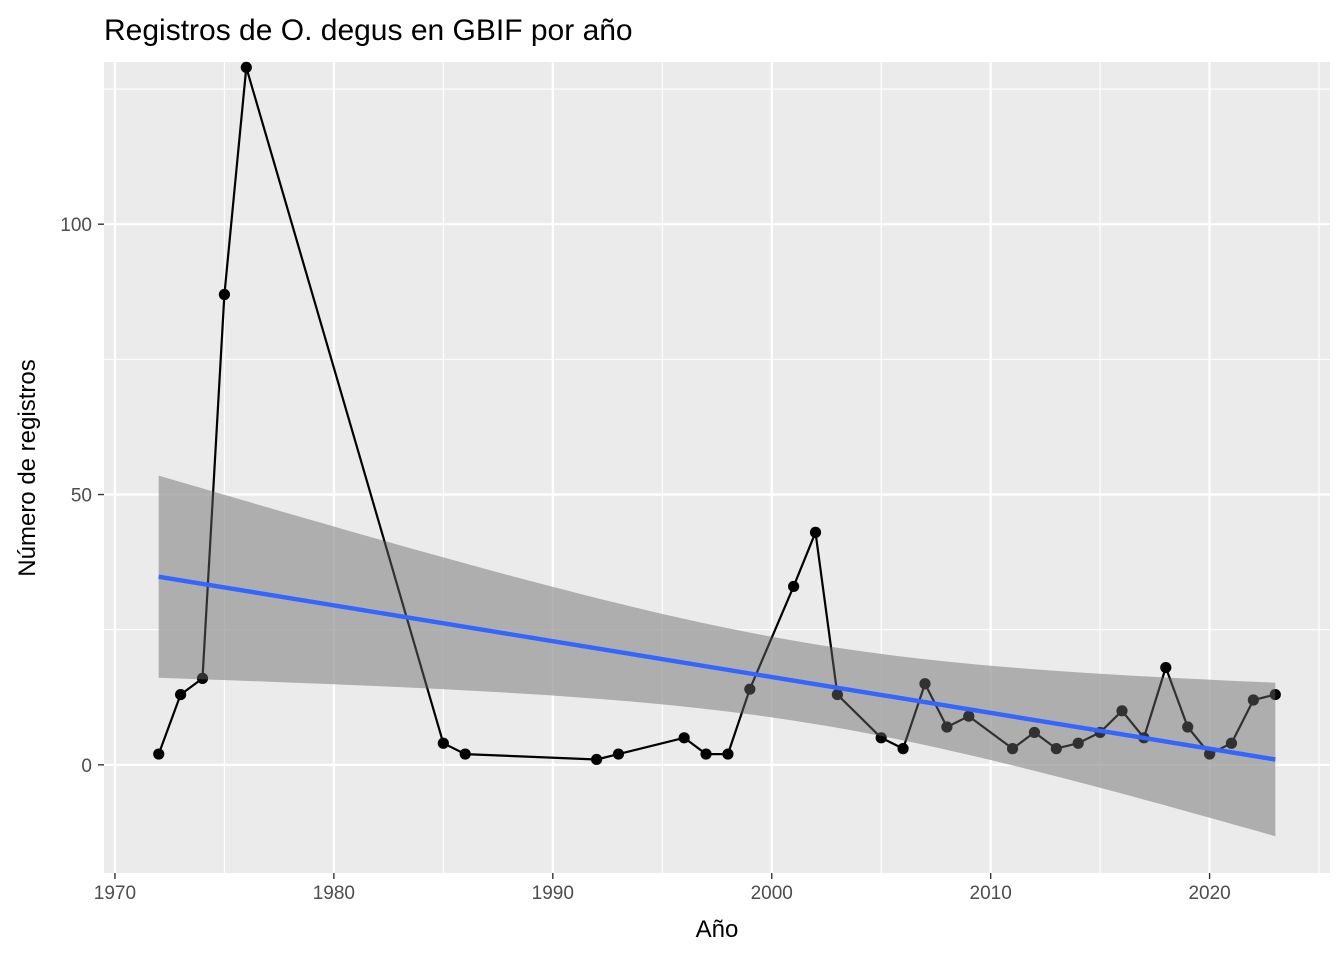 The image size is (1344, 960). I want to click on x-tick-label: 1990, so click(553, 893).